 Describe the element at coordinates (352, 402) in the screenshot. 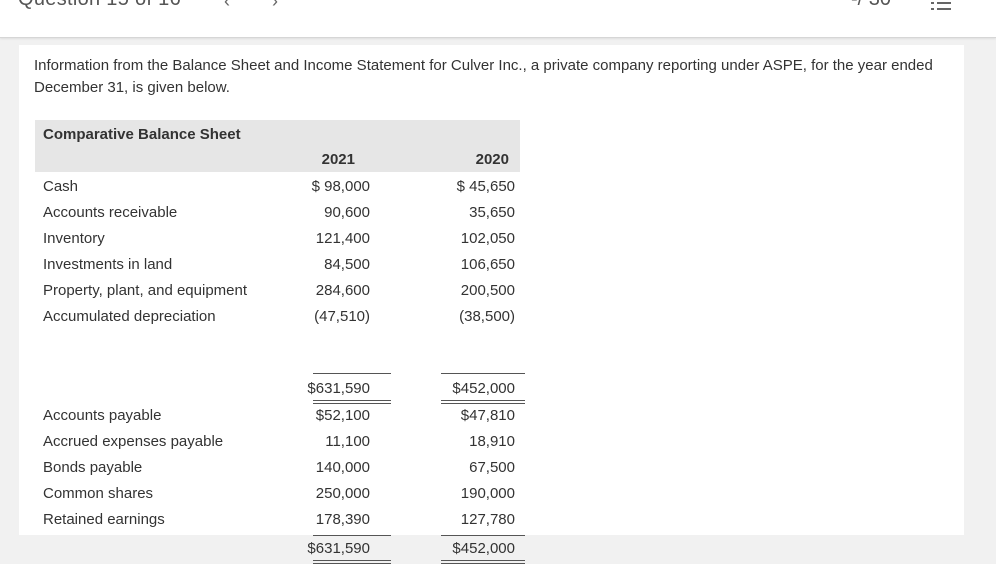

I see `assets-total-double-rule-2021` at that location.